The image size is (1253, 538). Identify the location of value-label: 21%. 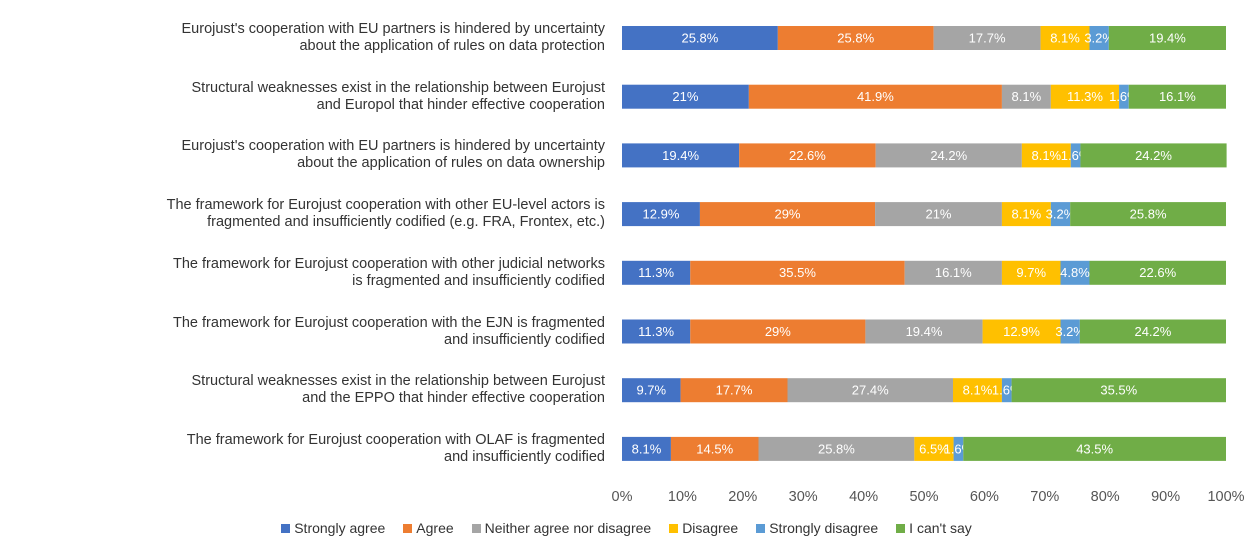
(685, 96).